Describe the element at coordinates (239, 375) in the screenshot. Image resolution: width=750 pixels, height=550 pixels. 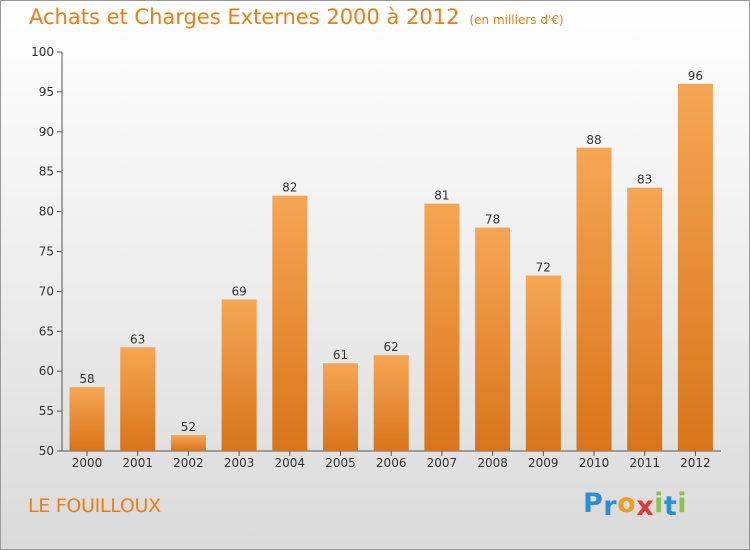
I see `bar-2003` at that location.